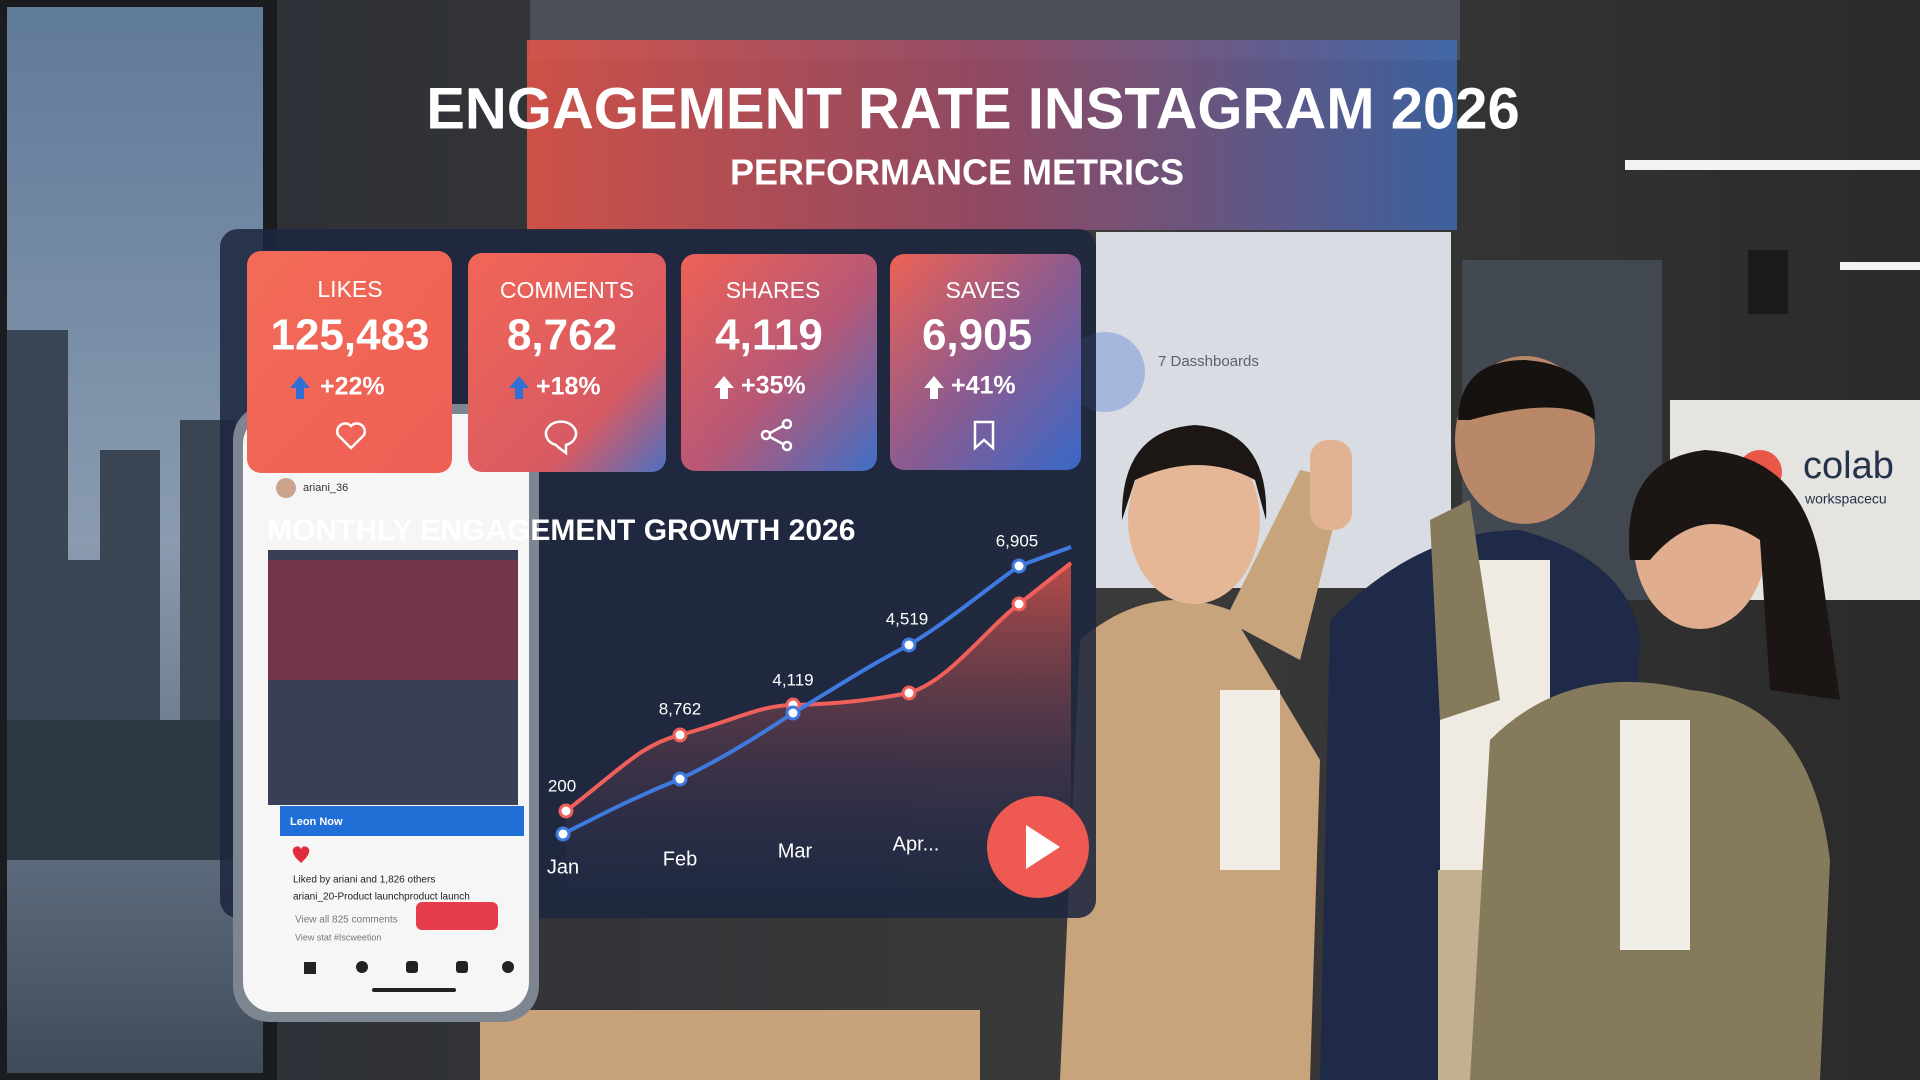  Describe the element at coordinates (563, 867) in the screenshot. I see `x-label: Jan` at that location.